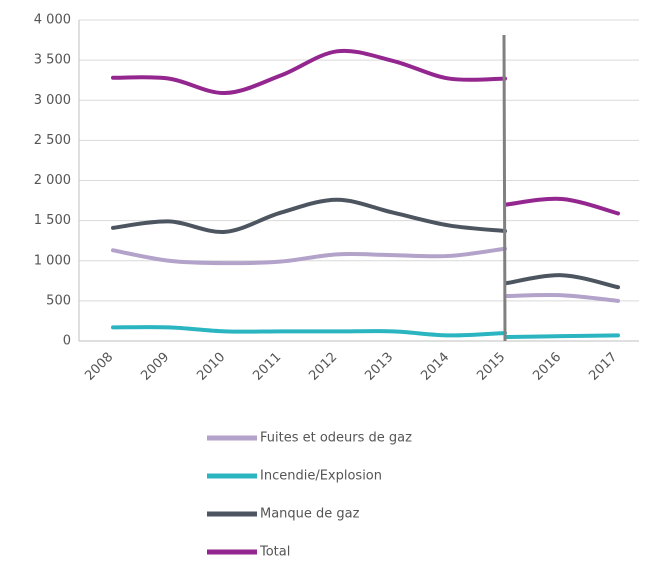 The image size is (649, 565). I want to click on y-tick-label: 4 000, so click(52, 20).